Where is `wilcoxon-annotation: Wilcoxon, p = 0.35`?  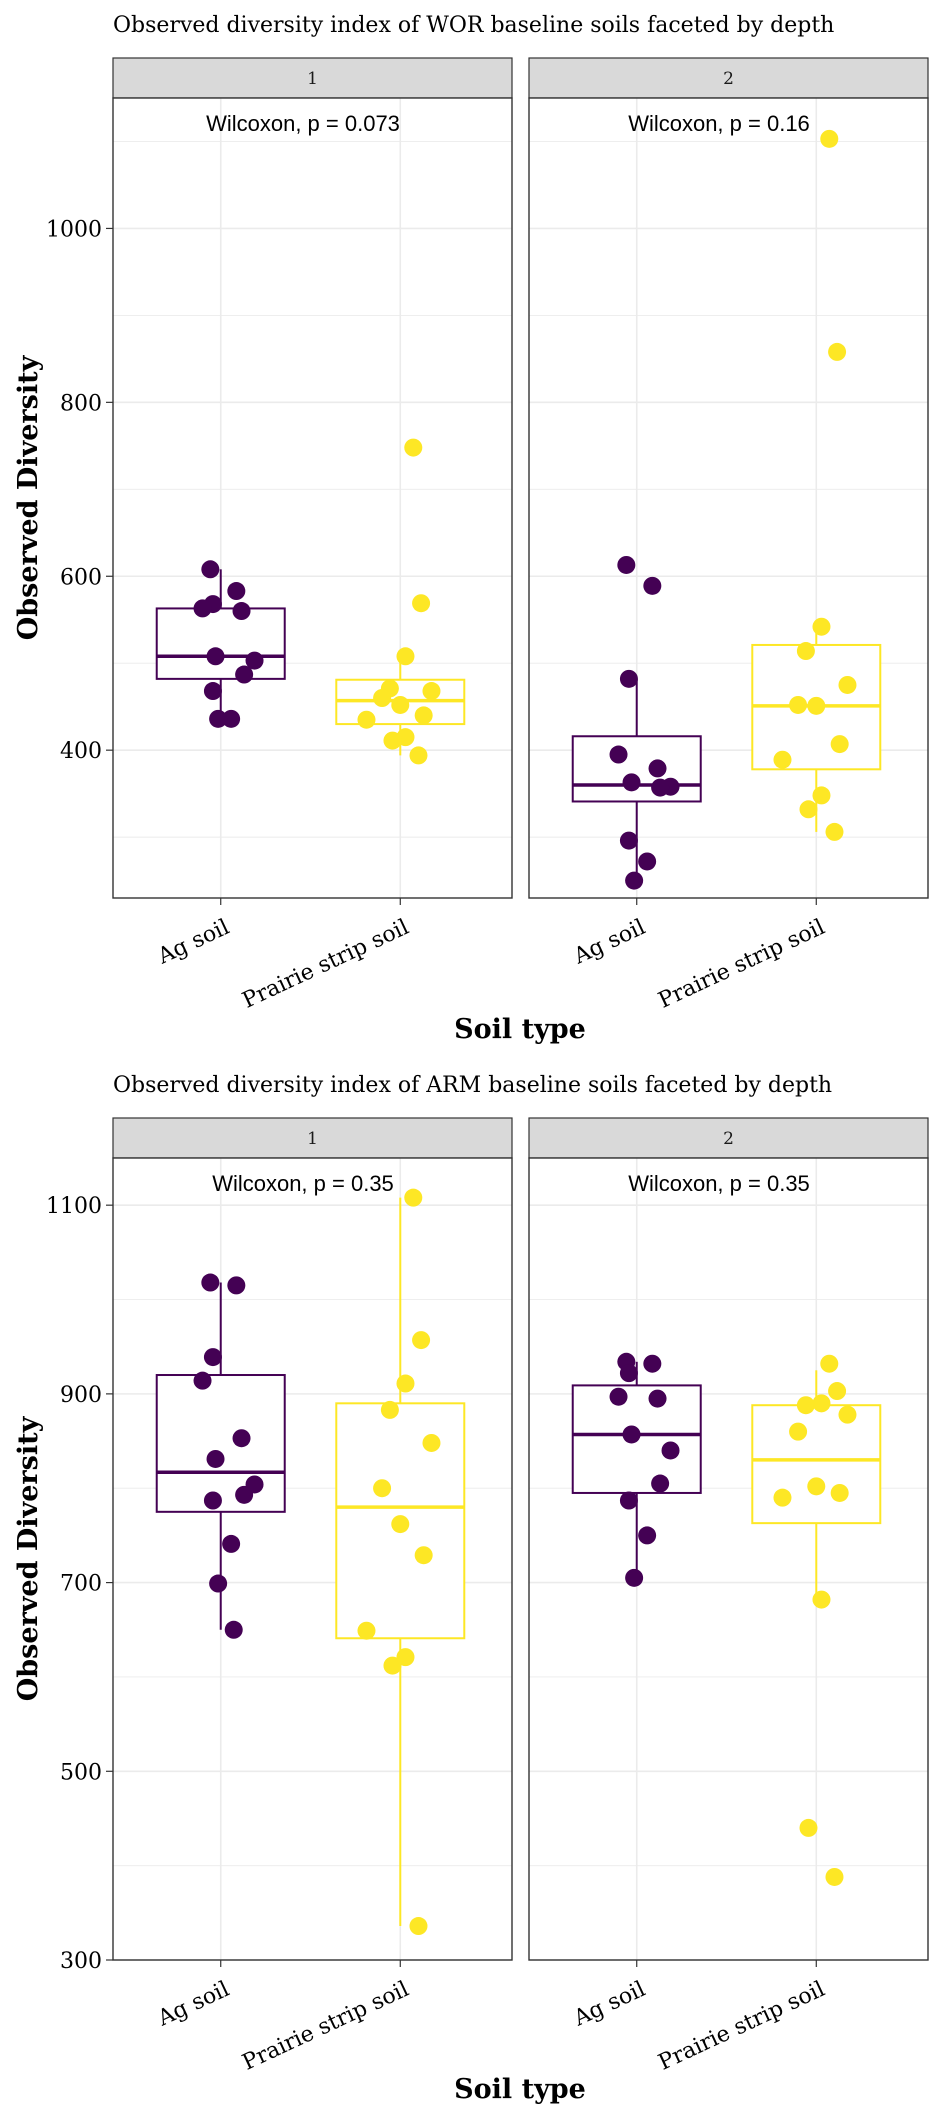
wilcoxon-annotation: Wilcoxon, p = 0.35 is located at coordinates (303, 1183).